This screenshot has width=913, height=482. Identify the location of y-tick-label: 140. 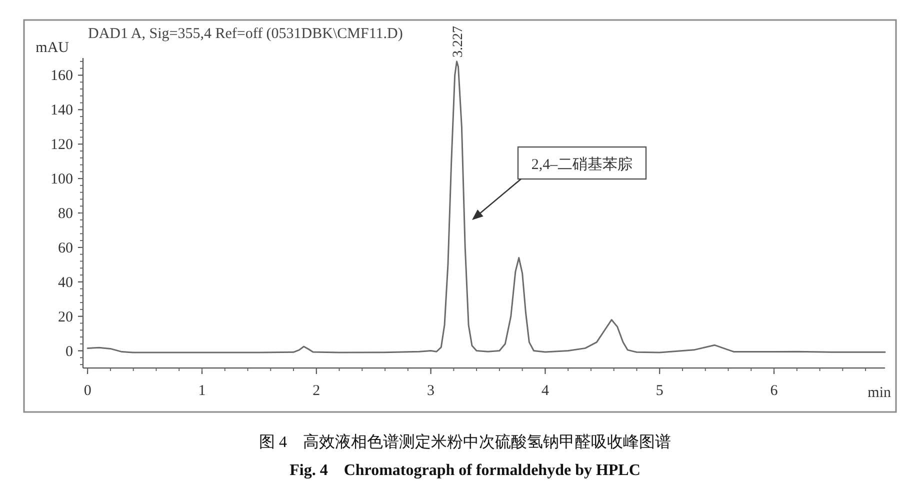
(61, 110).